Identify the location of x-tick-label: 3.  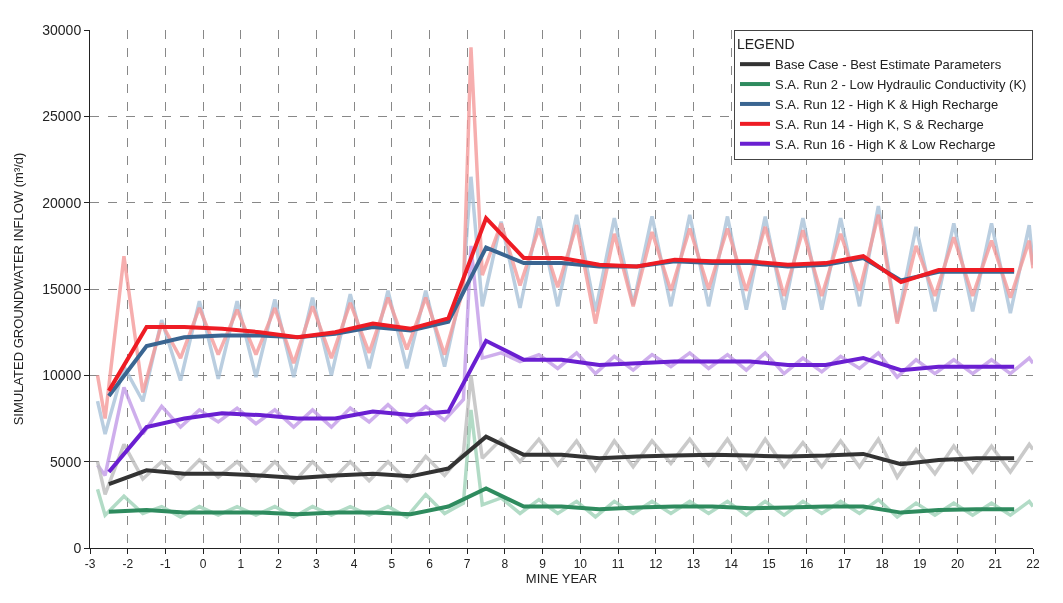
(316, 564).